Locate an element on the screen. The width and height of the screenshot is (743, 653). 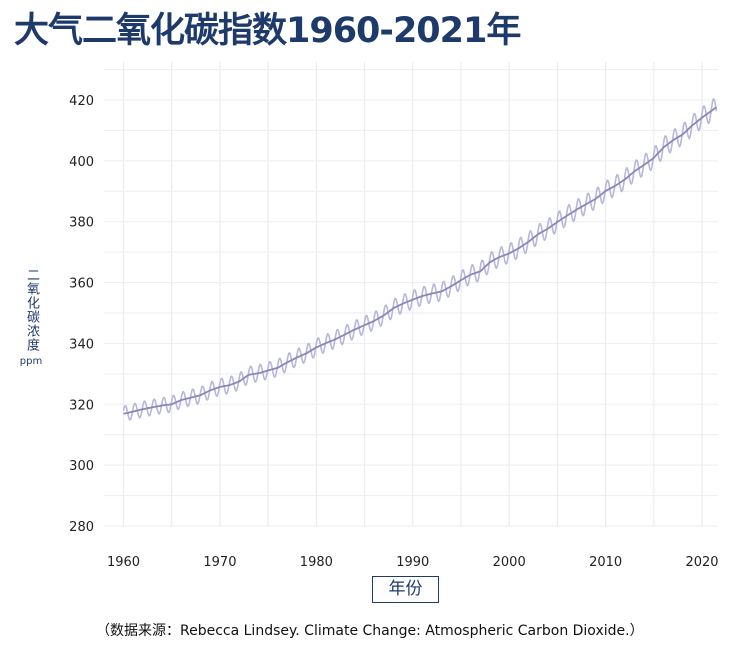
y-axis-title: 二氧化碳浓度 is located at coordinates (31, 310).